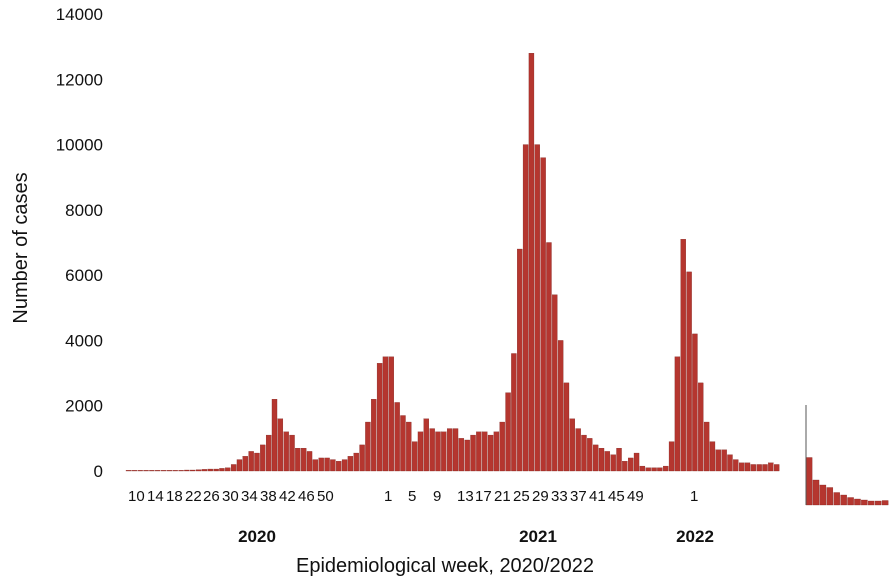 The height and width of the screenshot is (581, 891). I want to click on x-tick-label: 13, so click(465, 496).